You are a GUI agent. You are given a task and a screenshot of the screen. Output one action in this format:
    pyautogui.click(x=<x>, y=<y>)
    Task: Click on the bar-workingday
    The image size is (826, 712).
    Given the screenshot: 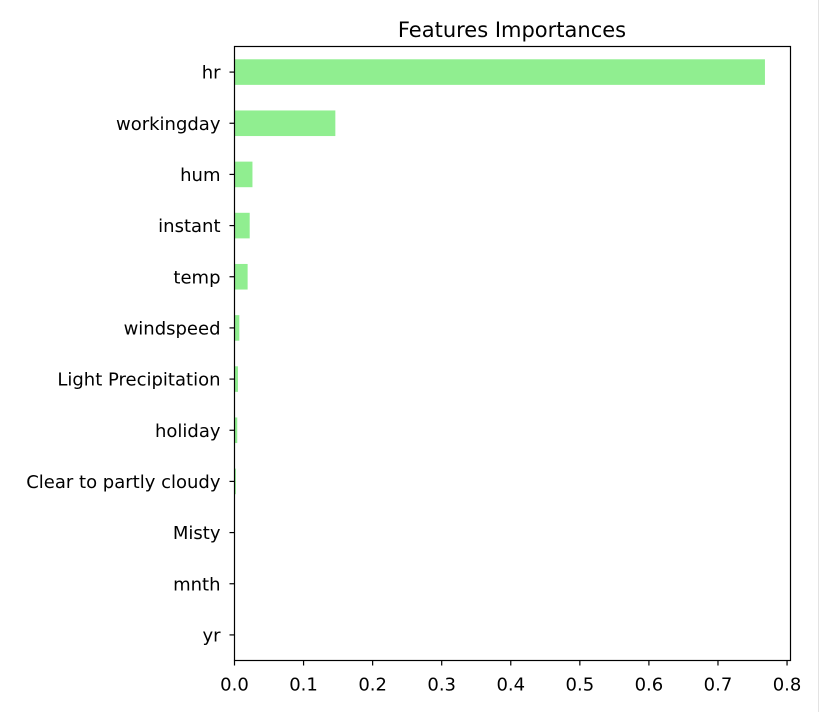 What is the action you would take?
    pyautogui.click(x=285, y=123)
    